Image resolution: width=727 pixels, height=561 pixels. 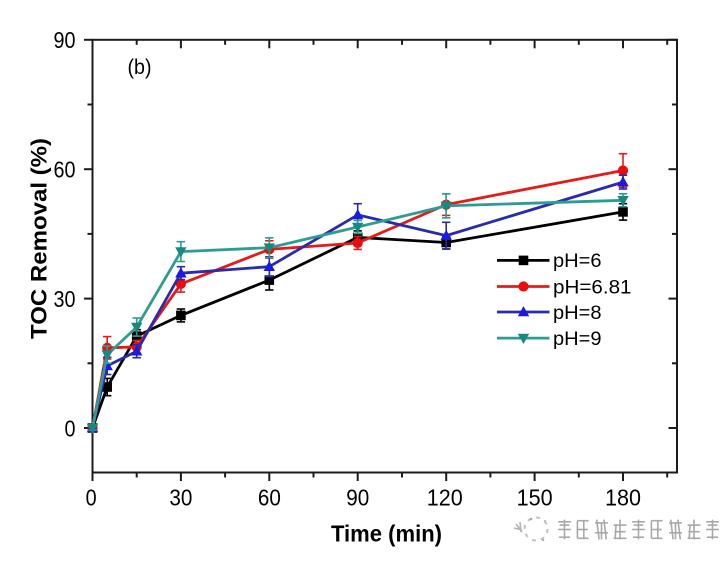 I want to click on svg-text: 150, so click(x=535, y=497).